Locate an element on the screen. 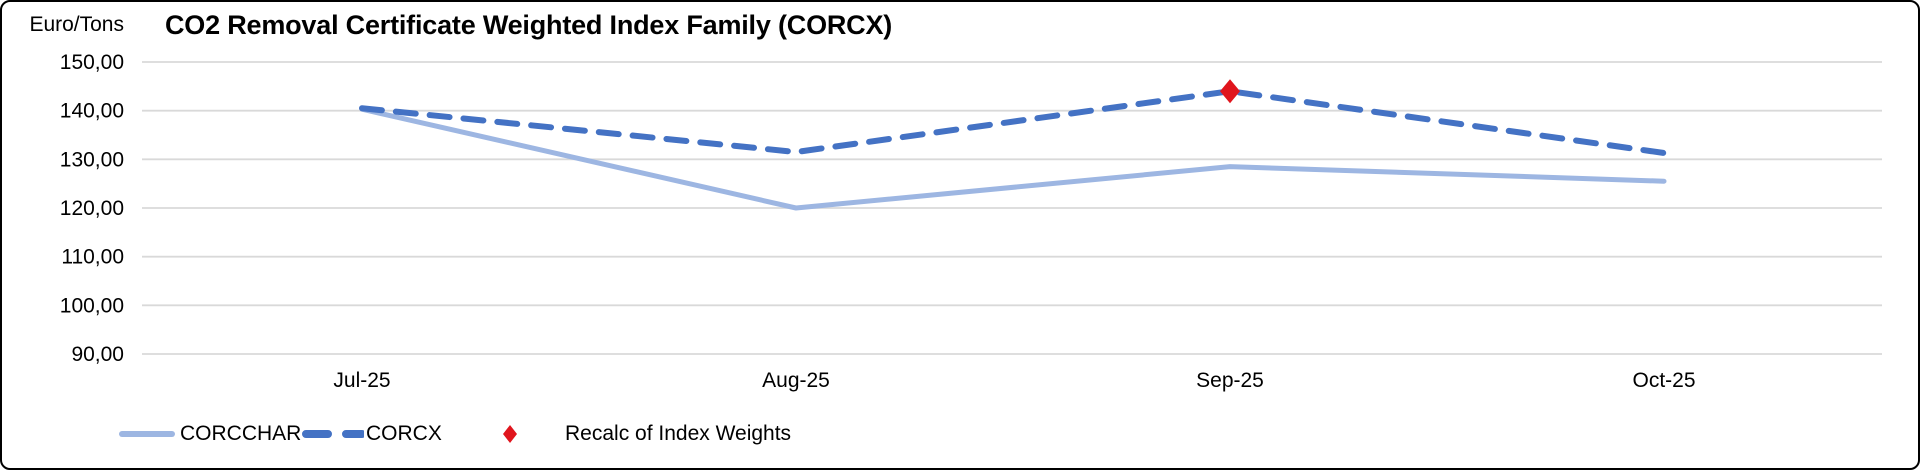 Image resolution: width=1920 pixels, height=470 pixels. recalc-marker-diamond is located at coordinates (1230, 91).